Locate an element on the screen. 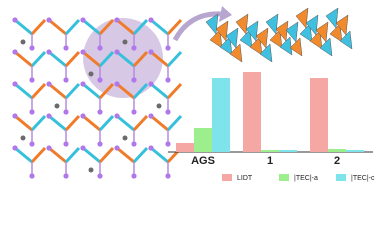  legend-label: |TEC|-c is located at coordinates (363, 178).